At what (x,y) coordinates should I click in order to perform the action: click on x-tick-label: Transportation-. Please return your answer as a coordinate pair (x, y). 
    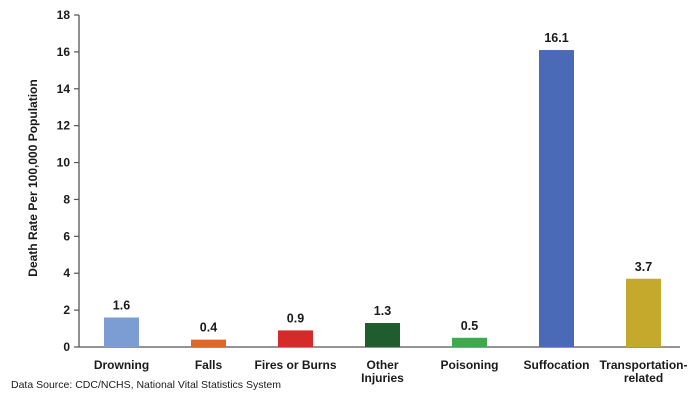
    Looking at the image, I should click on (643, 365).